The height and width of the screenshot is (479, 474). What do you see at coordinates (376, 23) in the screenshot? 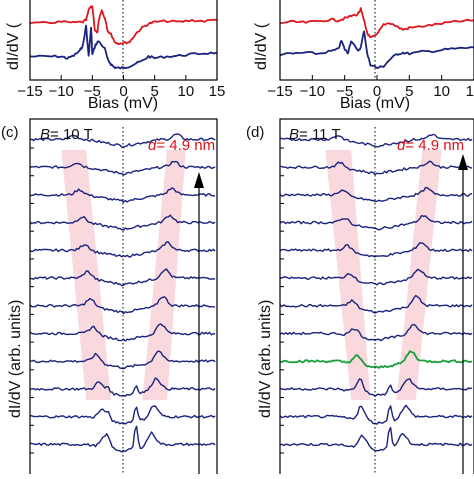
I see `panel-b-series-red` at bounding box center [376, 23].